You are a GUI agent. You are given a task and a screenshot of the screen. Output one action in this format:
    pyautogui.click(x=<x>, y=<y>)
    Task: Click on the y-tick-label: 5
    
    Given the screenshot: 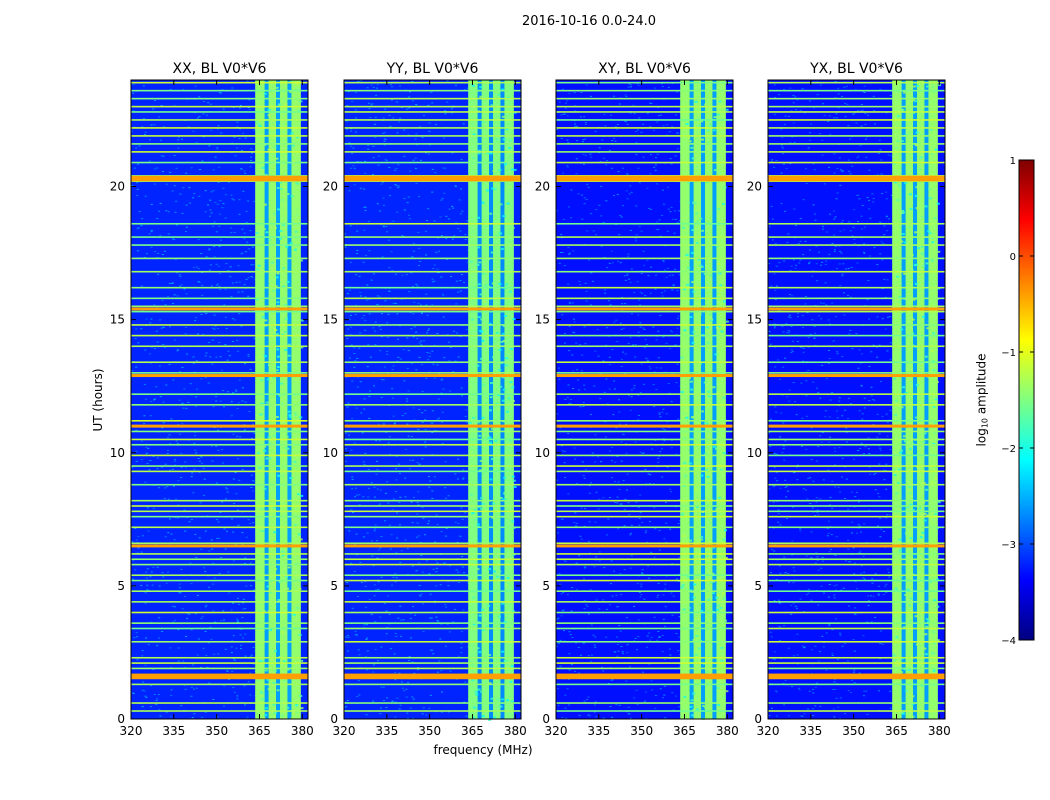 What is the action you would take?
    pyautogui.click(x=121, y=586)
    